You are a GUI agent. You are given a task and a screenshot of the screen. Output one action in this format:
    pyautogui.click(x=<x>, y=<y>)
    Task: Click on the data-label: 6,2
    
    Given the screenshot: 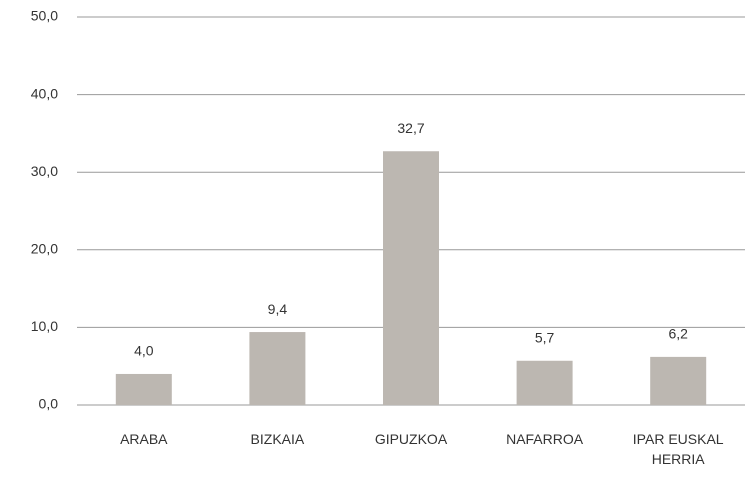 What is the action you would take?
    pyautogui.click(x=678, y=334)
    